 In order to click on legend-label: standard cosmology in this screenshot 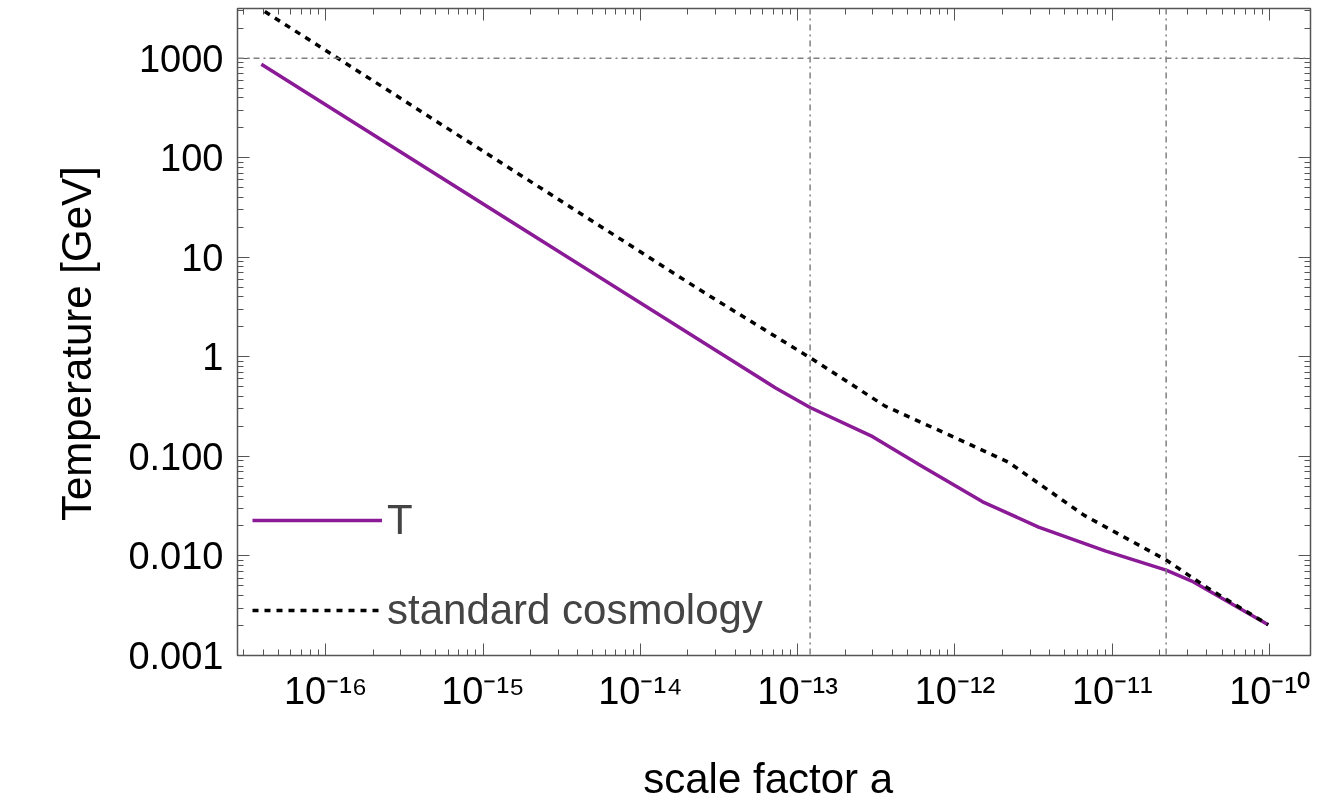, I will do `click(575, 610)`.